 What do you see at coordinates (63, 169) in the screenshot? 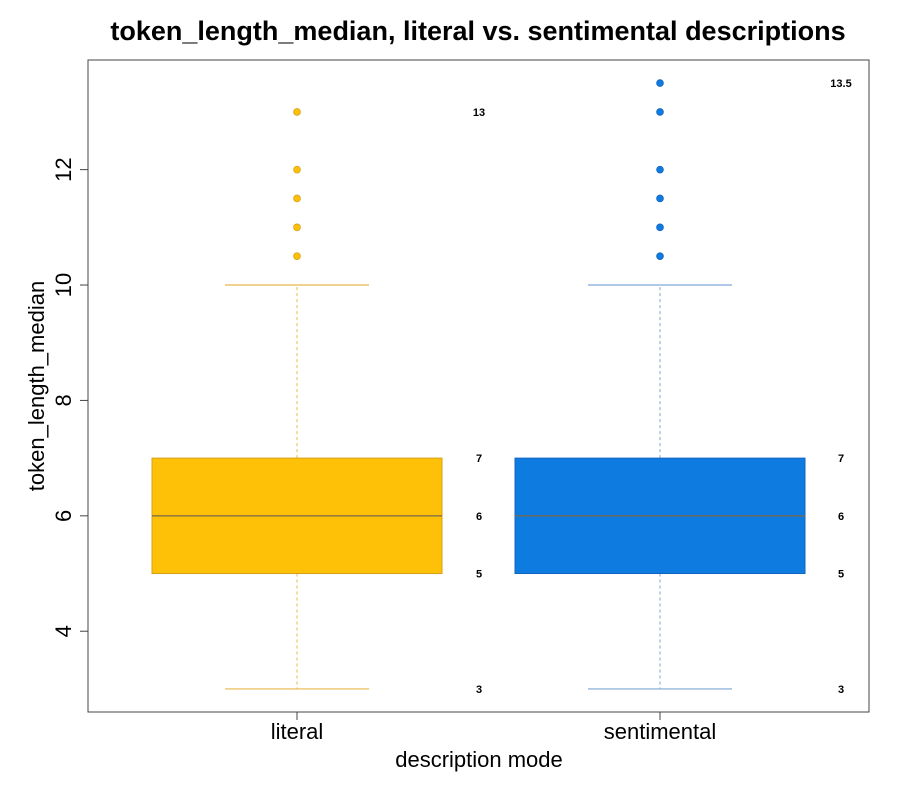
I see `y-tick-label: 12` at bounding box center [63, 169].